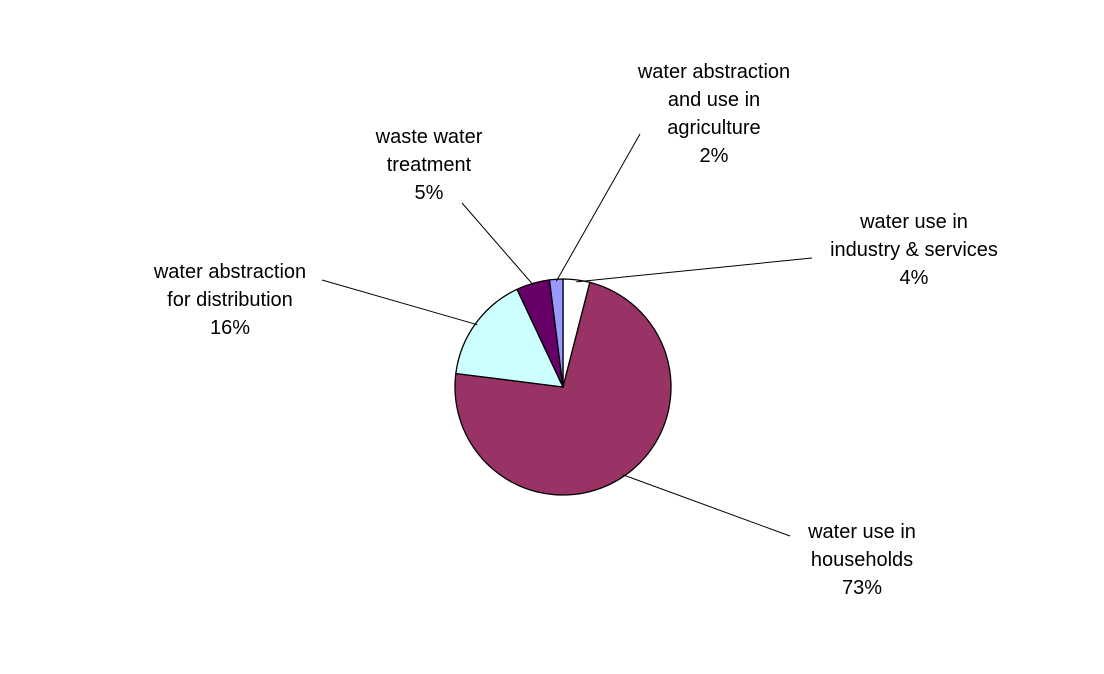  What do you see at coordinates (230, 328) in the screenshot?
I see `label-abstraction-distribution-pct: 16%` at bounding box center [230, 328].